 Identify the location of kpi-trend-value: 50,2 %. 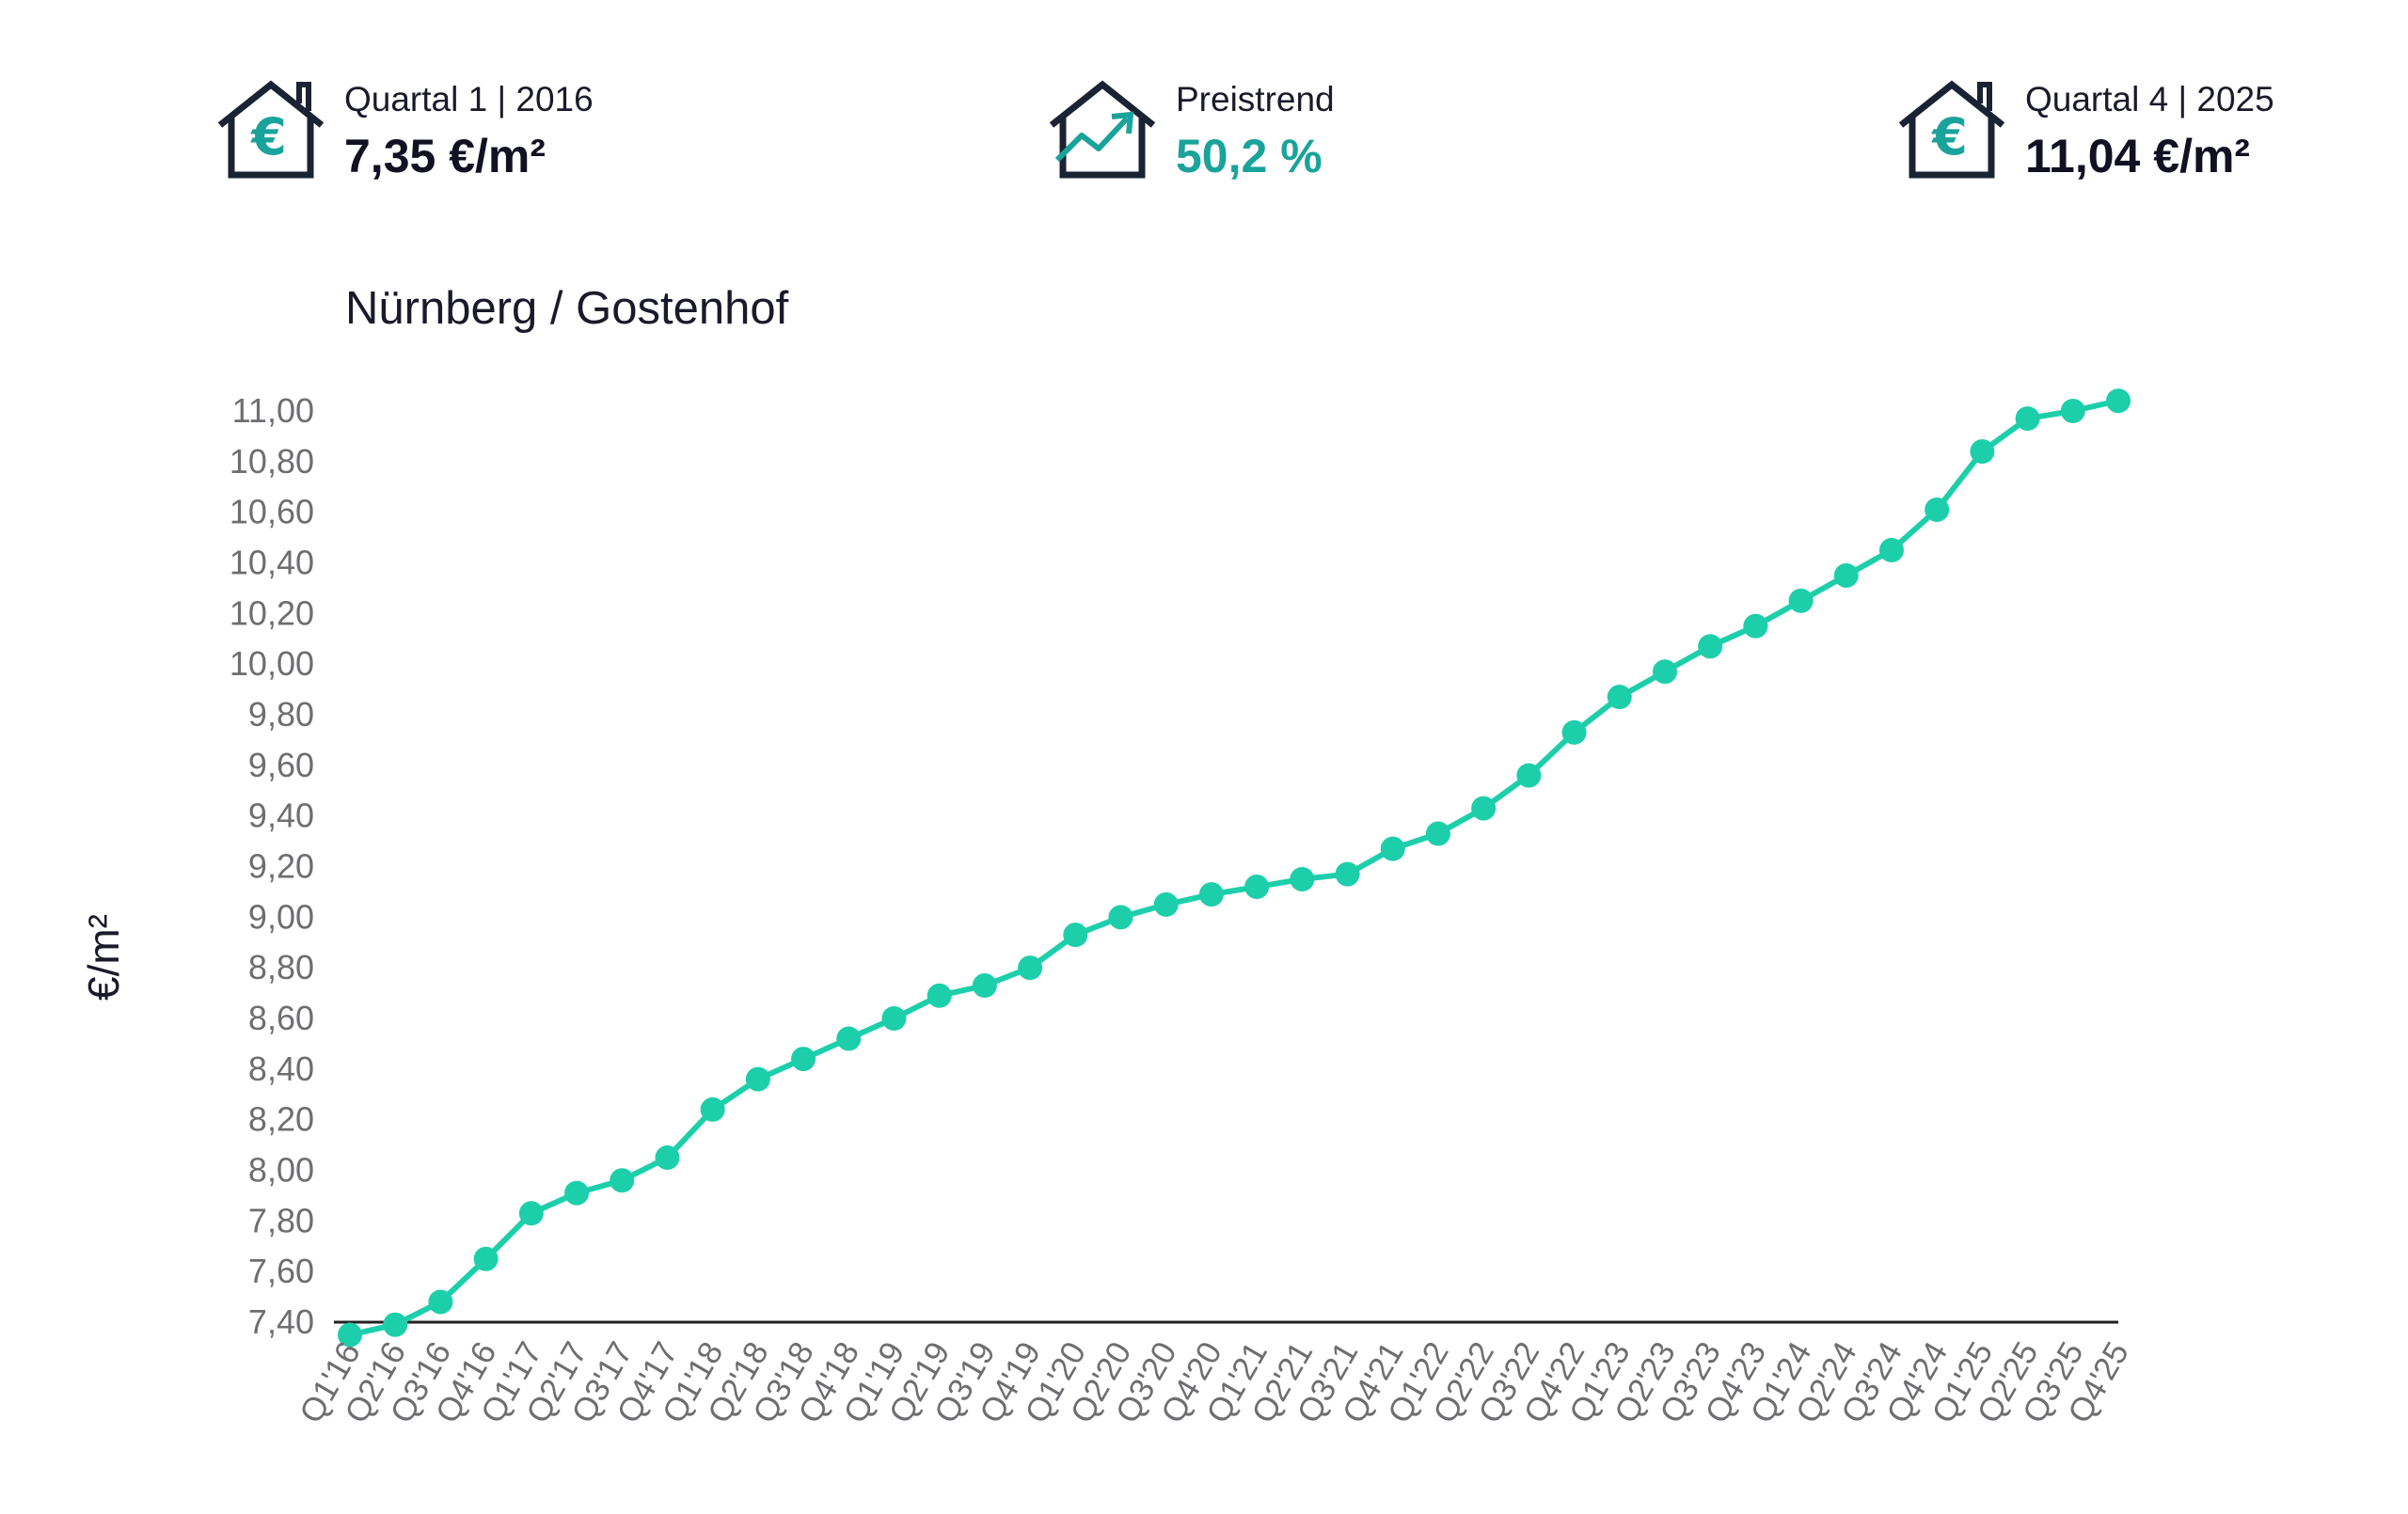
(1250, 156).